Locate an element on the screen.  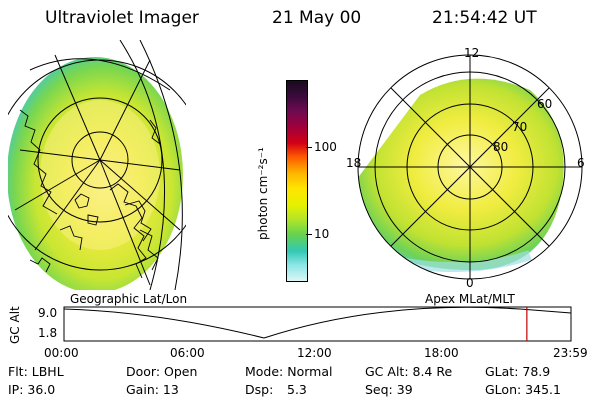
info-mode: Mode: Normal is located at coordinates (289, 371).